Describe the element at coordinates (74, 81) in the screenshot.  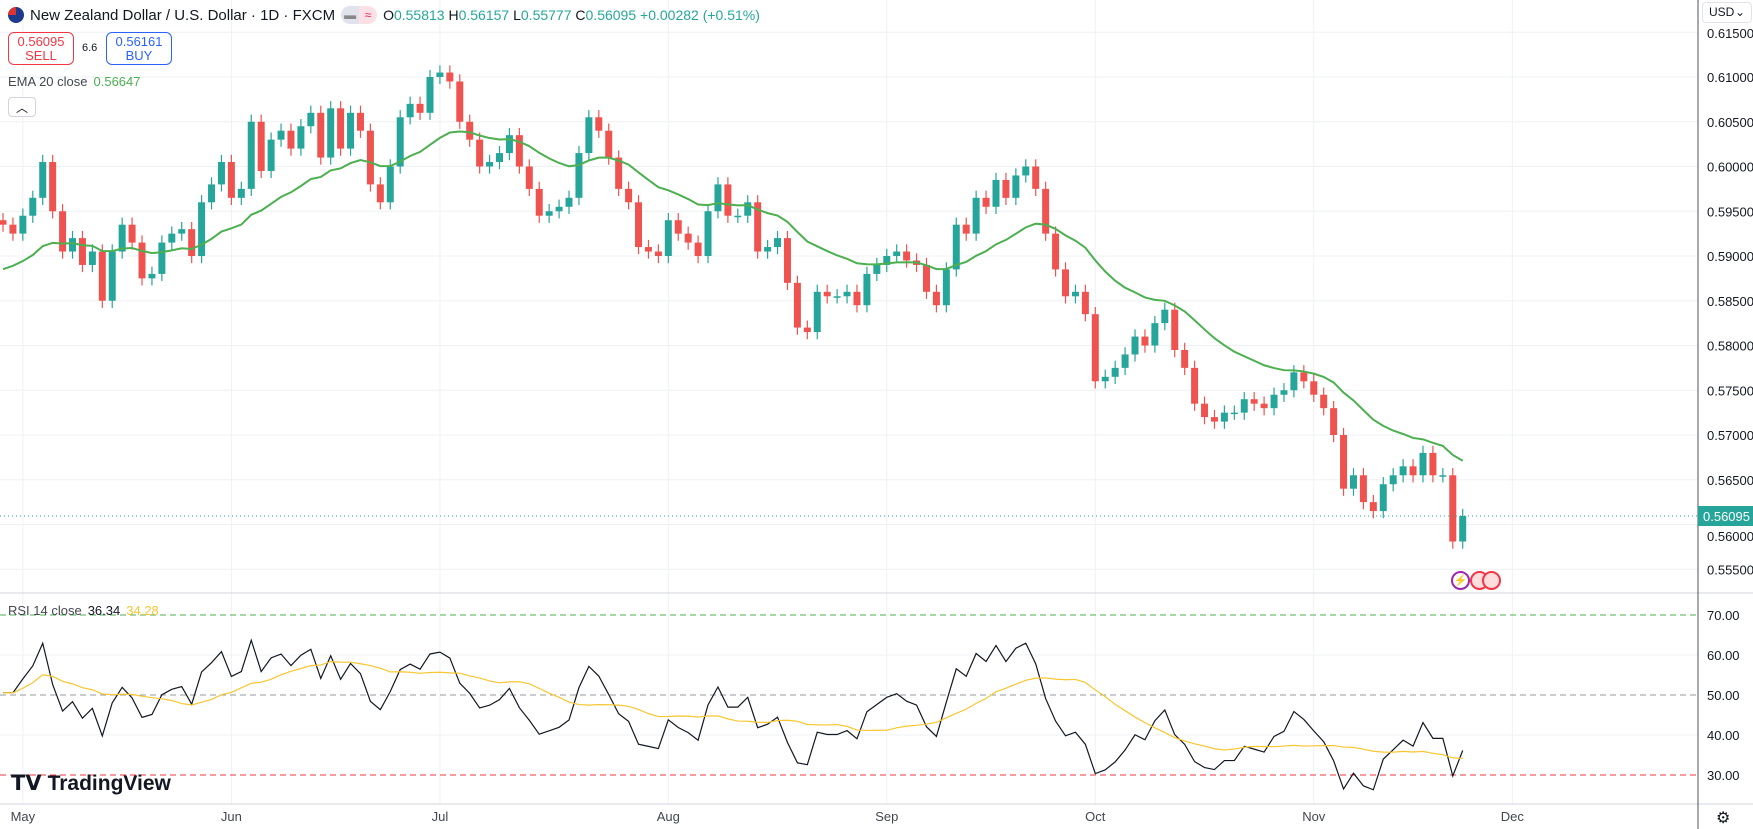
I see `ema-legend: EMA 20 close 0.56647` at that location.